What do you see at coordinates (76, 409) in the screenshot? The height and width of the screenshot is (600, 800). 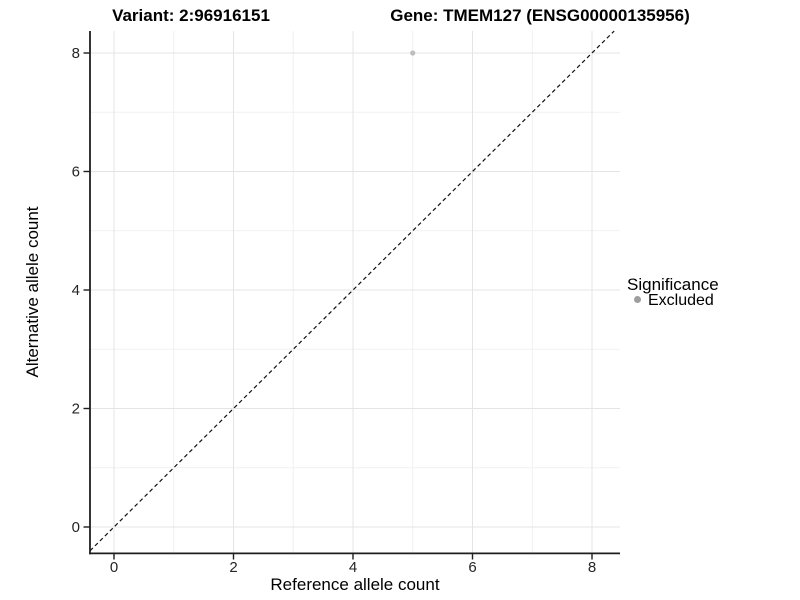 I see `y-tick-label: 2` at bounding box center [76, 409].